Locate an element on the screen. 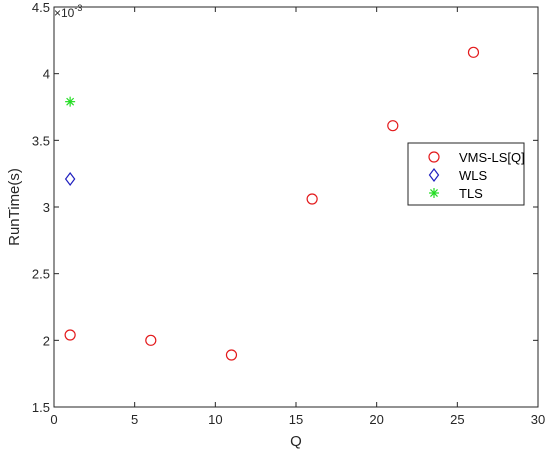 This screenshot has height=456, width=550. legend-entries: VMS-LS[Q] WLS TLS is located at coordinates (476, 175).